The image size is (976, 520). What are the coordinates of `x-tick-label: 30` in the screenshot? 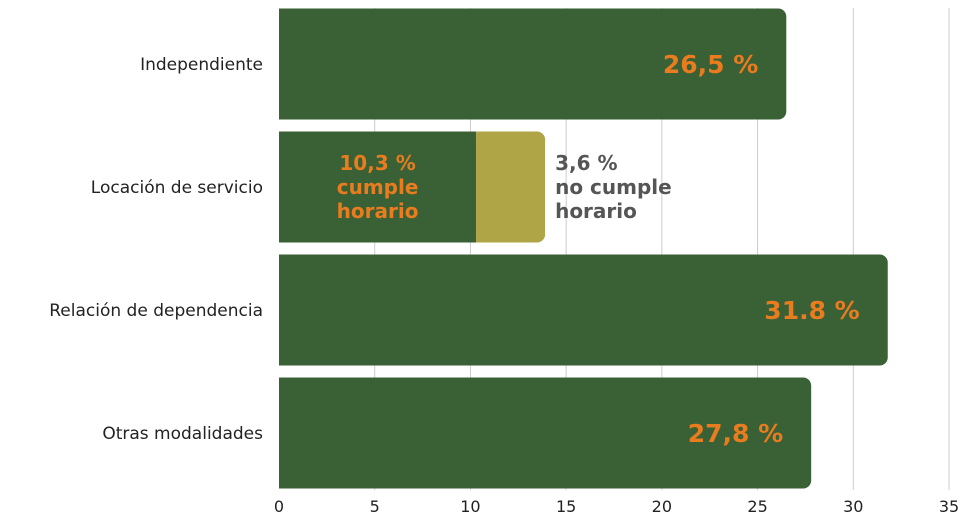 It's located at (853, 506).